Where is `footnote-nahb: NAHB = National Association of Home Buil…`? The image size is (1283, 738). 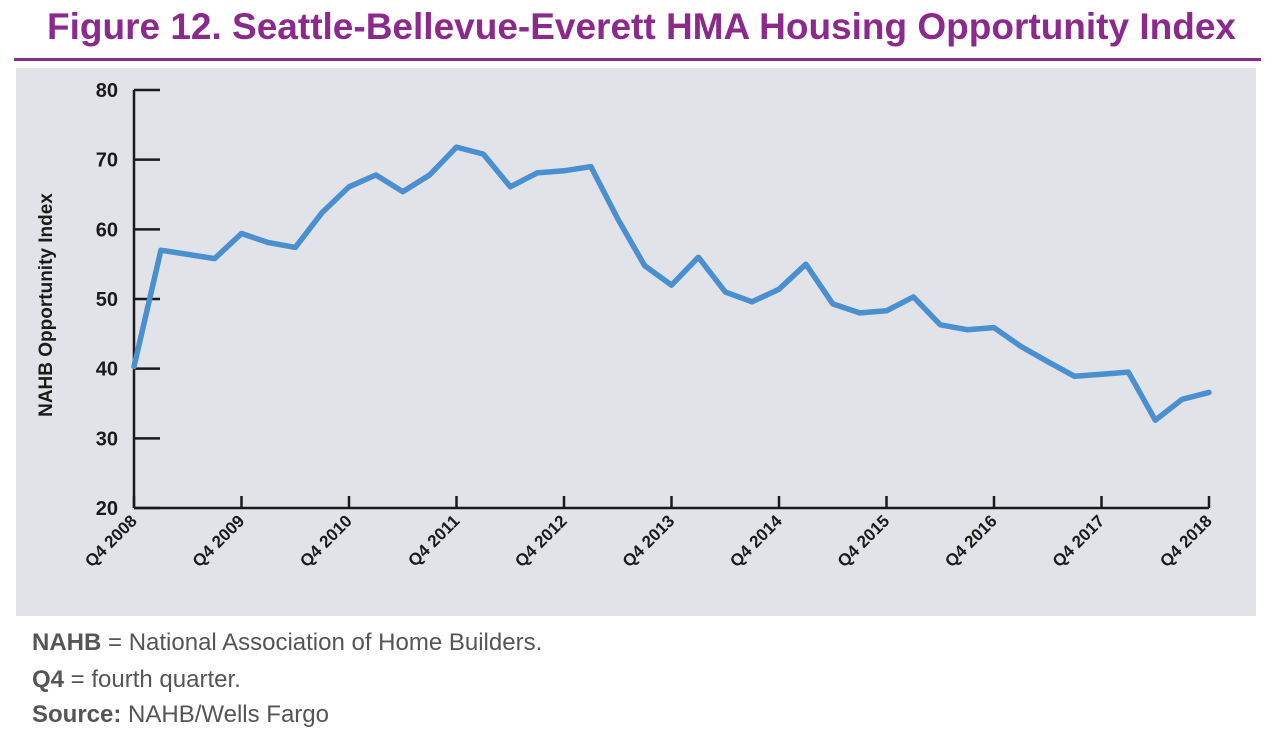
footnote-nahb: NAHB = National Association of Home Buil… is located at coordinates (287, 643).